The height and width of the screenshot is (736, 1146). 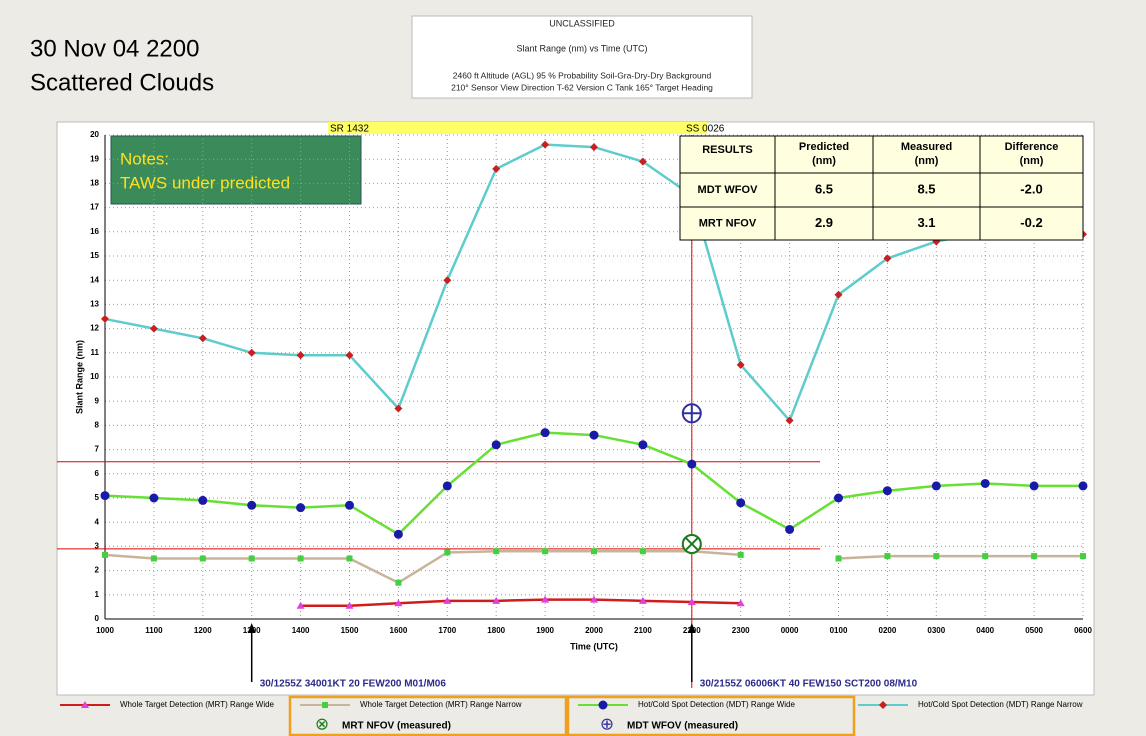 What do you see at coordinates (936, 630) in the screenshot?
I see `x-tick-label: 0300` at bounding box center [936, 630].